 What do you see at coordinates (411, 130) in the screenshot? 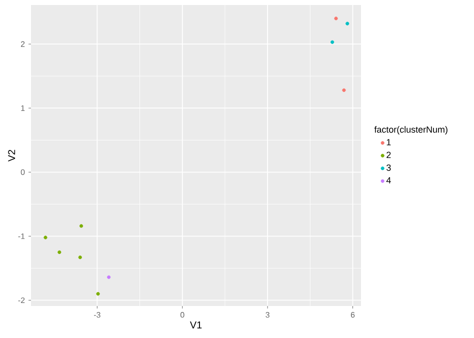
I see `legend-title: factor(clusterNum)` at bounding box center [411, 130].